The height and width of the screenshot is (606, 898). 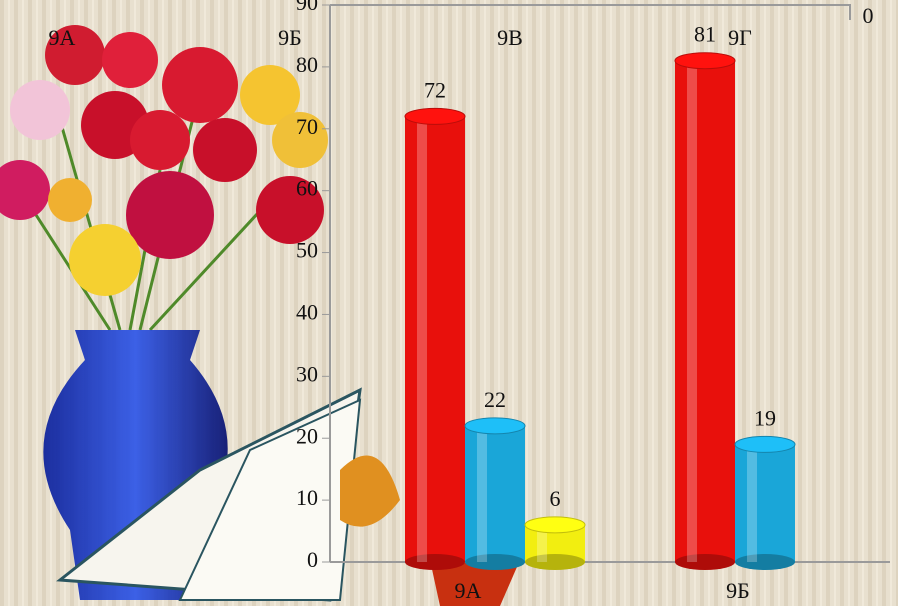 I want to click on corner-label: 0, so click(x=868, y=15).